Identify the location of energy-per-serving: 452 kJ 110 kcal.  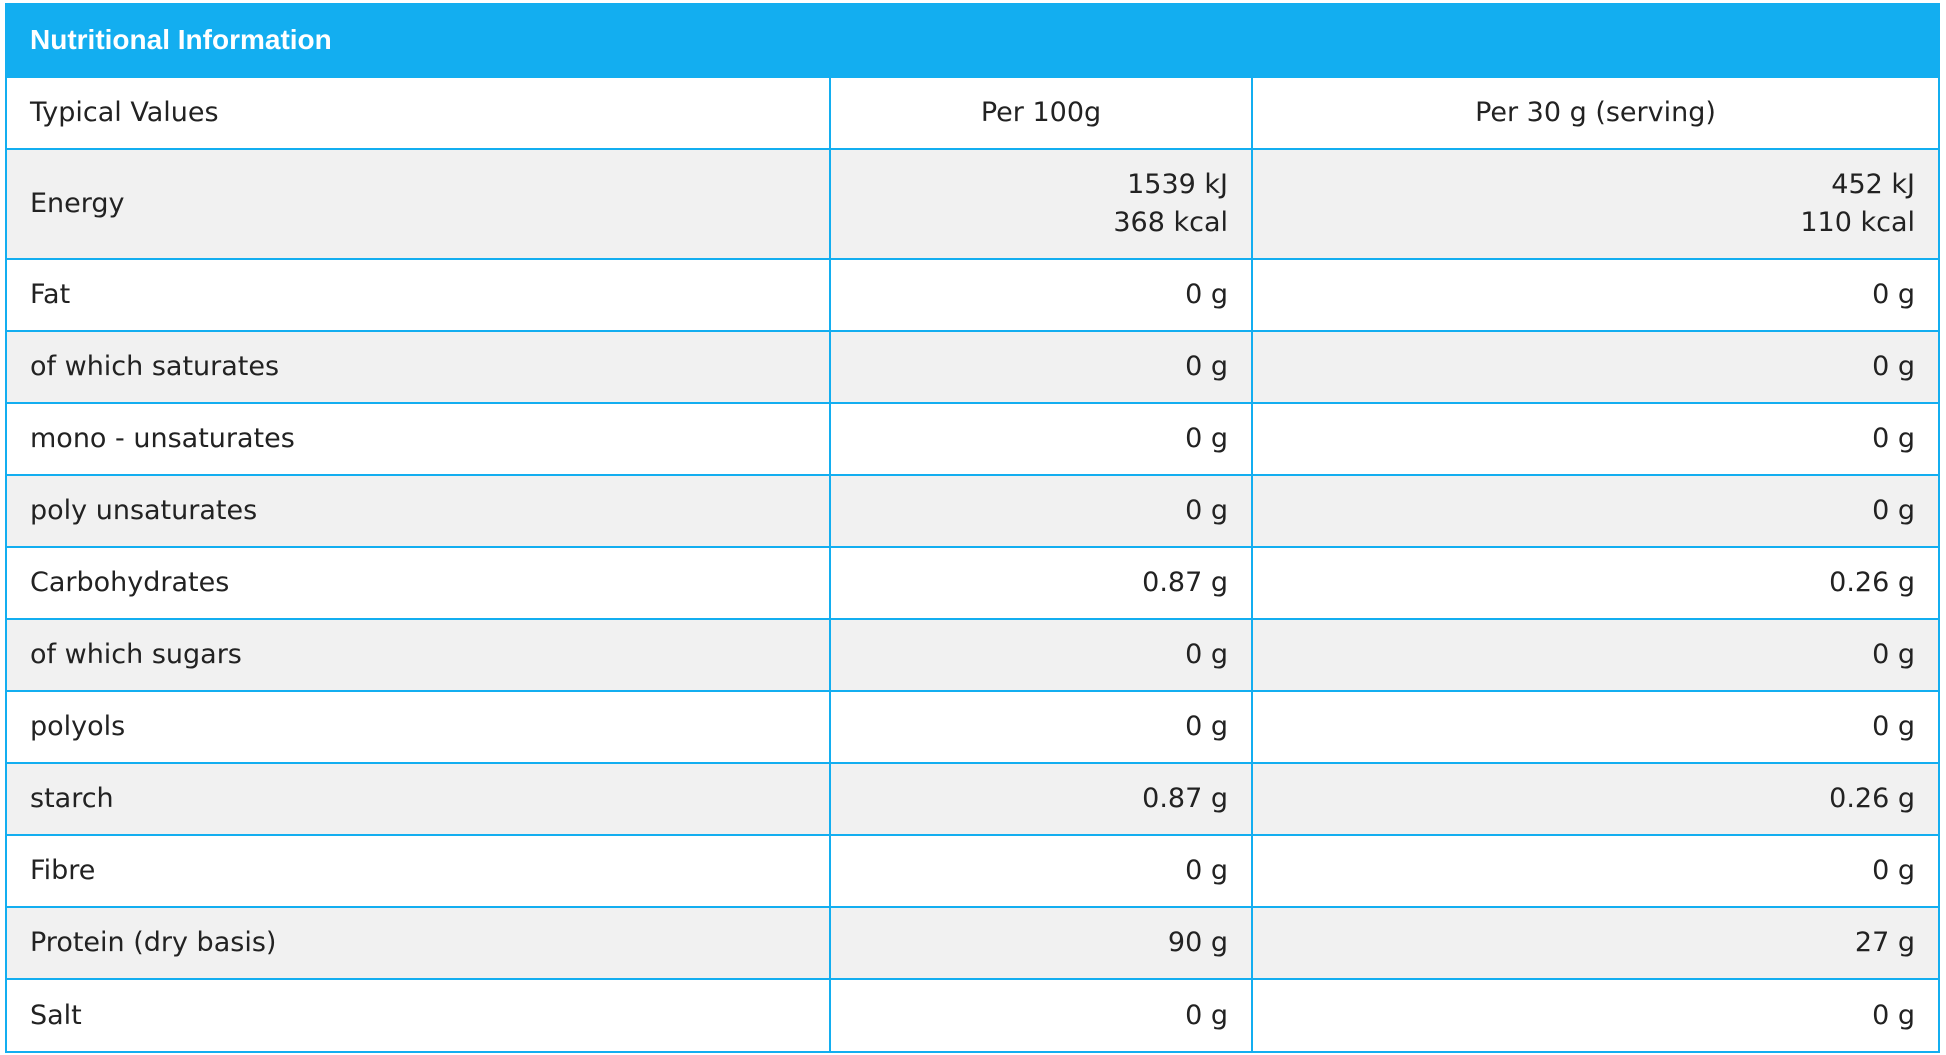
(1594, 203).